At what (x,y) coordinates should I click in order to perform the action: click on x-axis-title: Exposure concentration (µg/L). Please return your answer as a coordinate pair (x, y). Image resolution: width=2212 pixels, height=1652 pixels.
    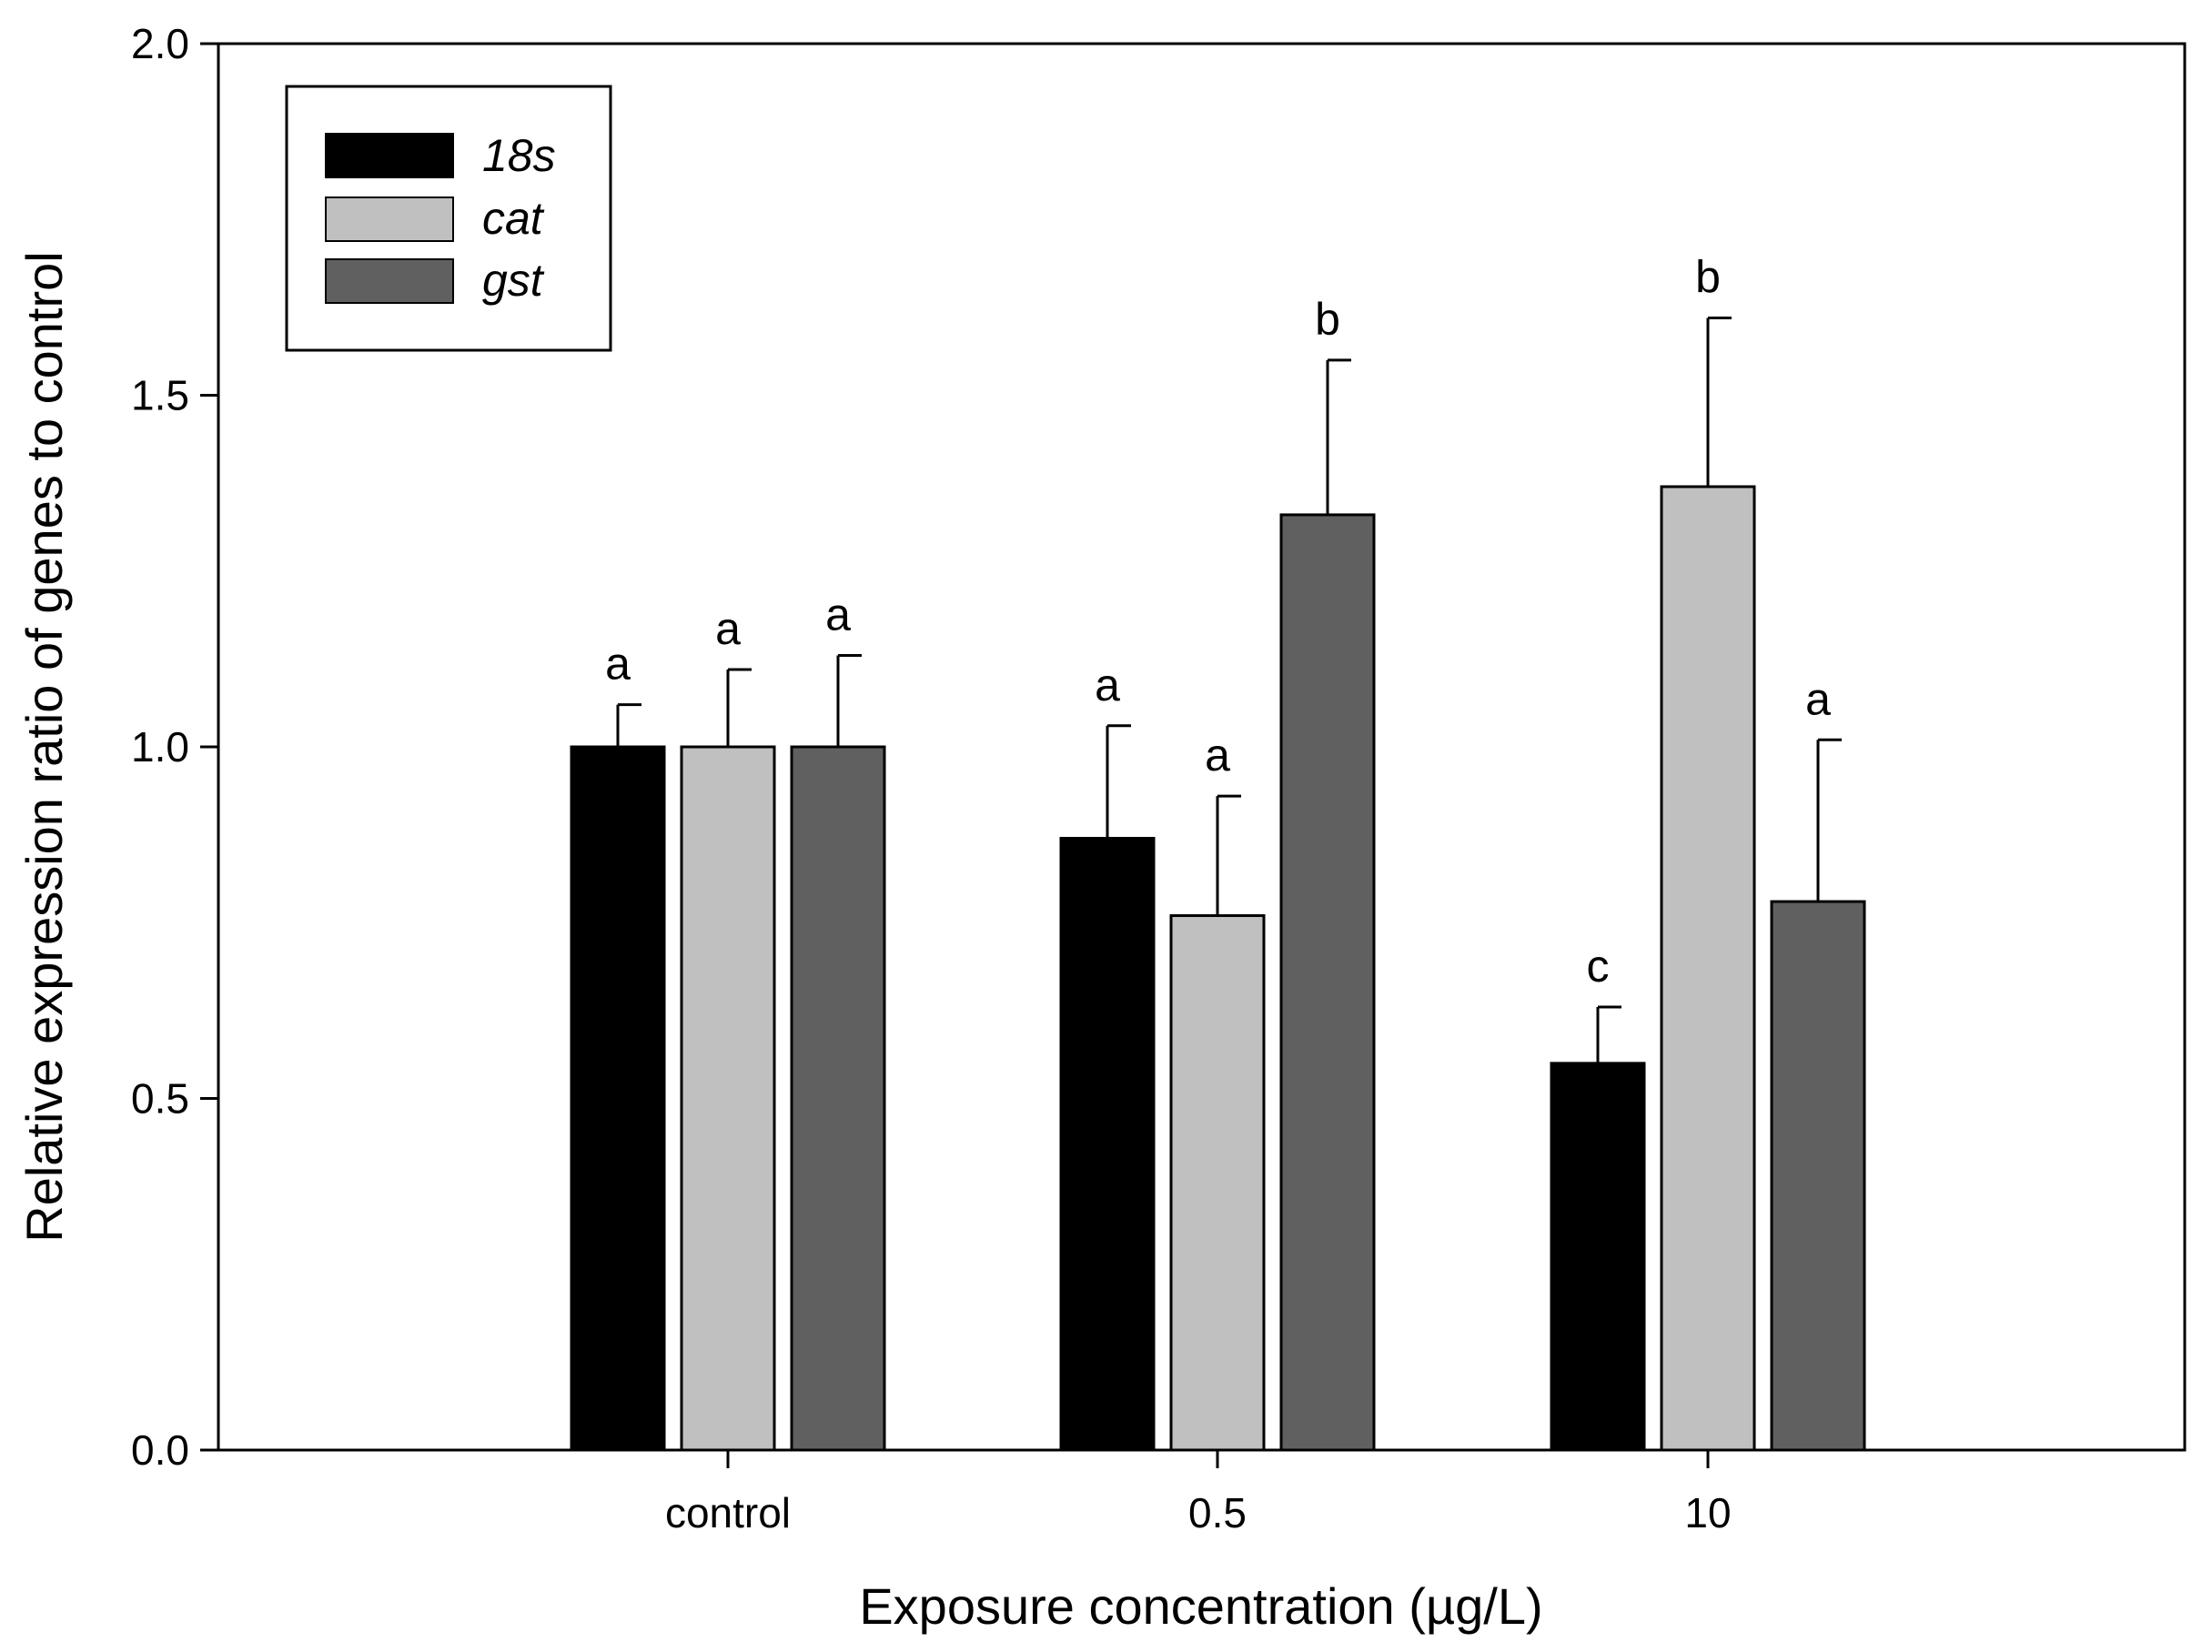
    Looking at the image, I should click on (1200, 1606).